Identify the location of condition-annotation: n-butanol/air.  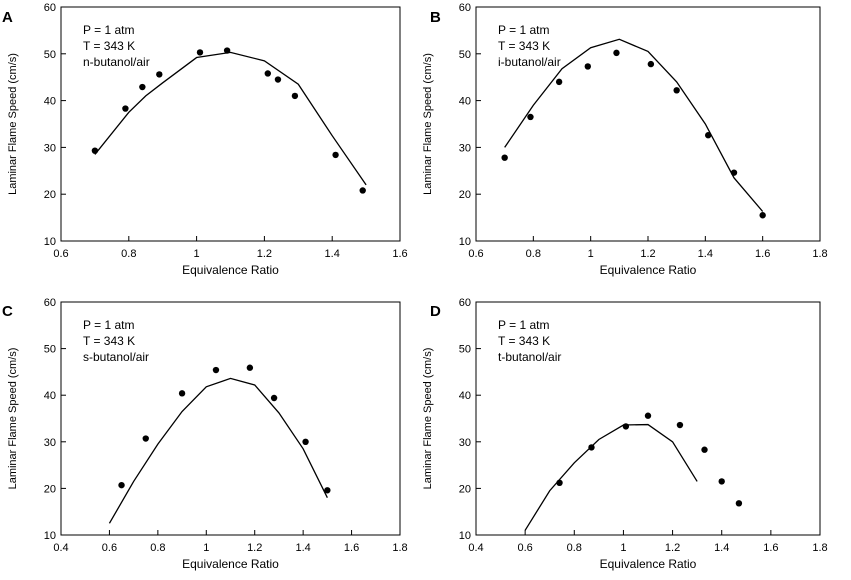
(116, 62).